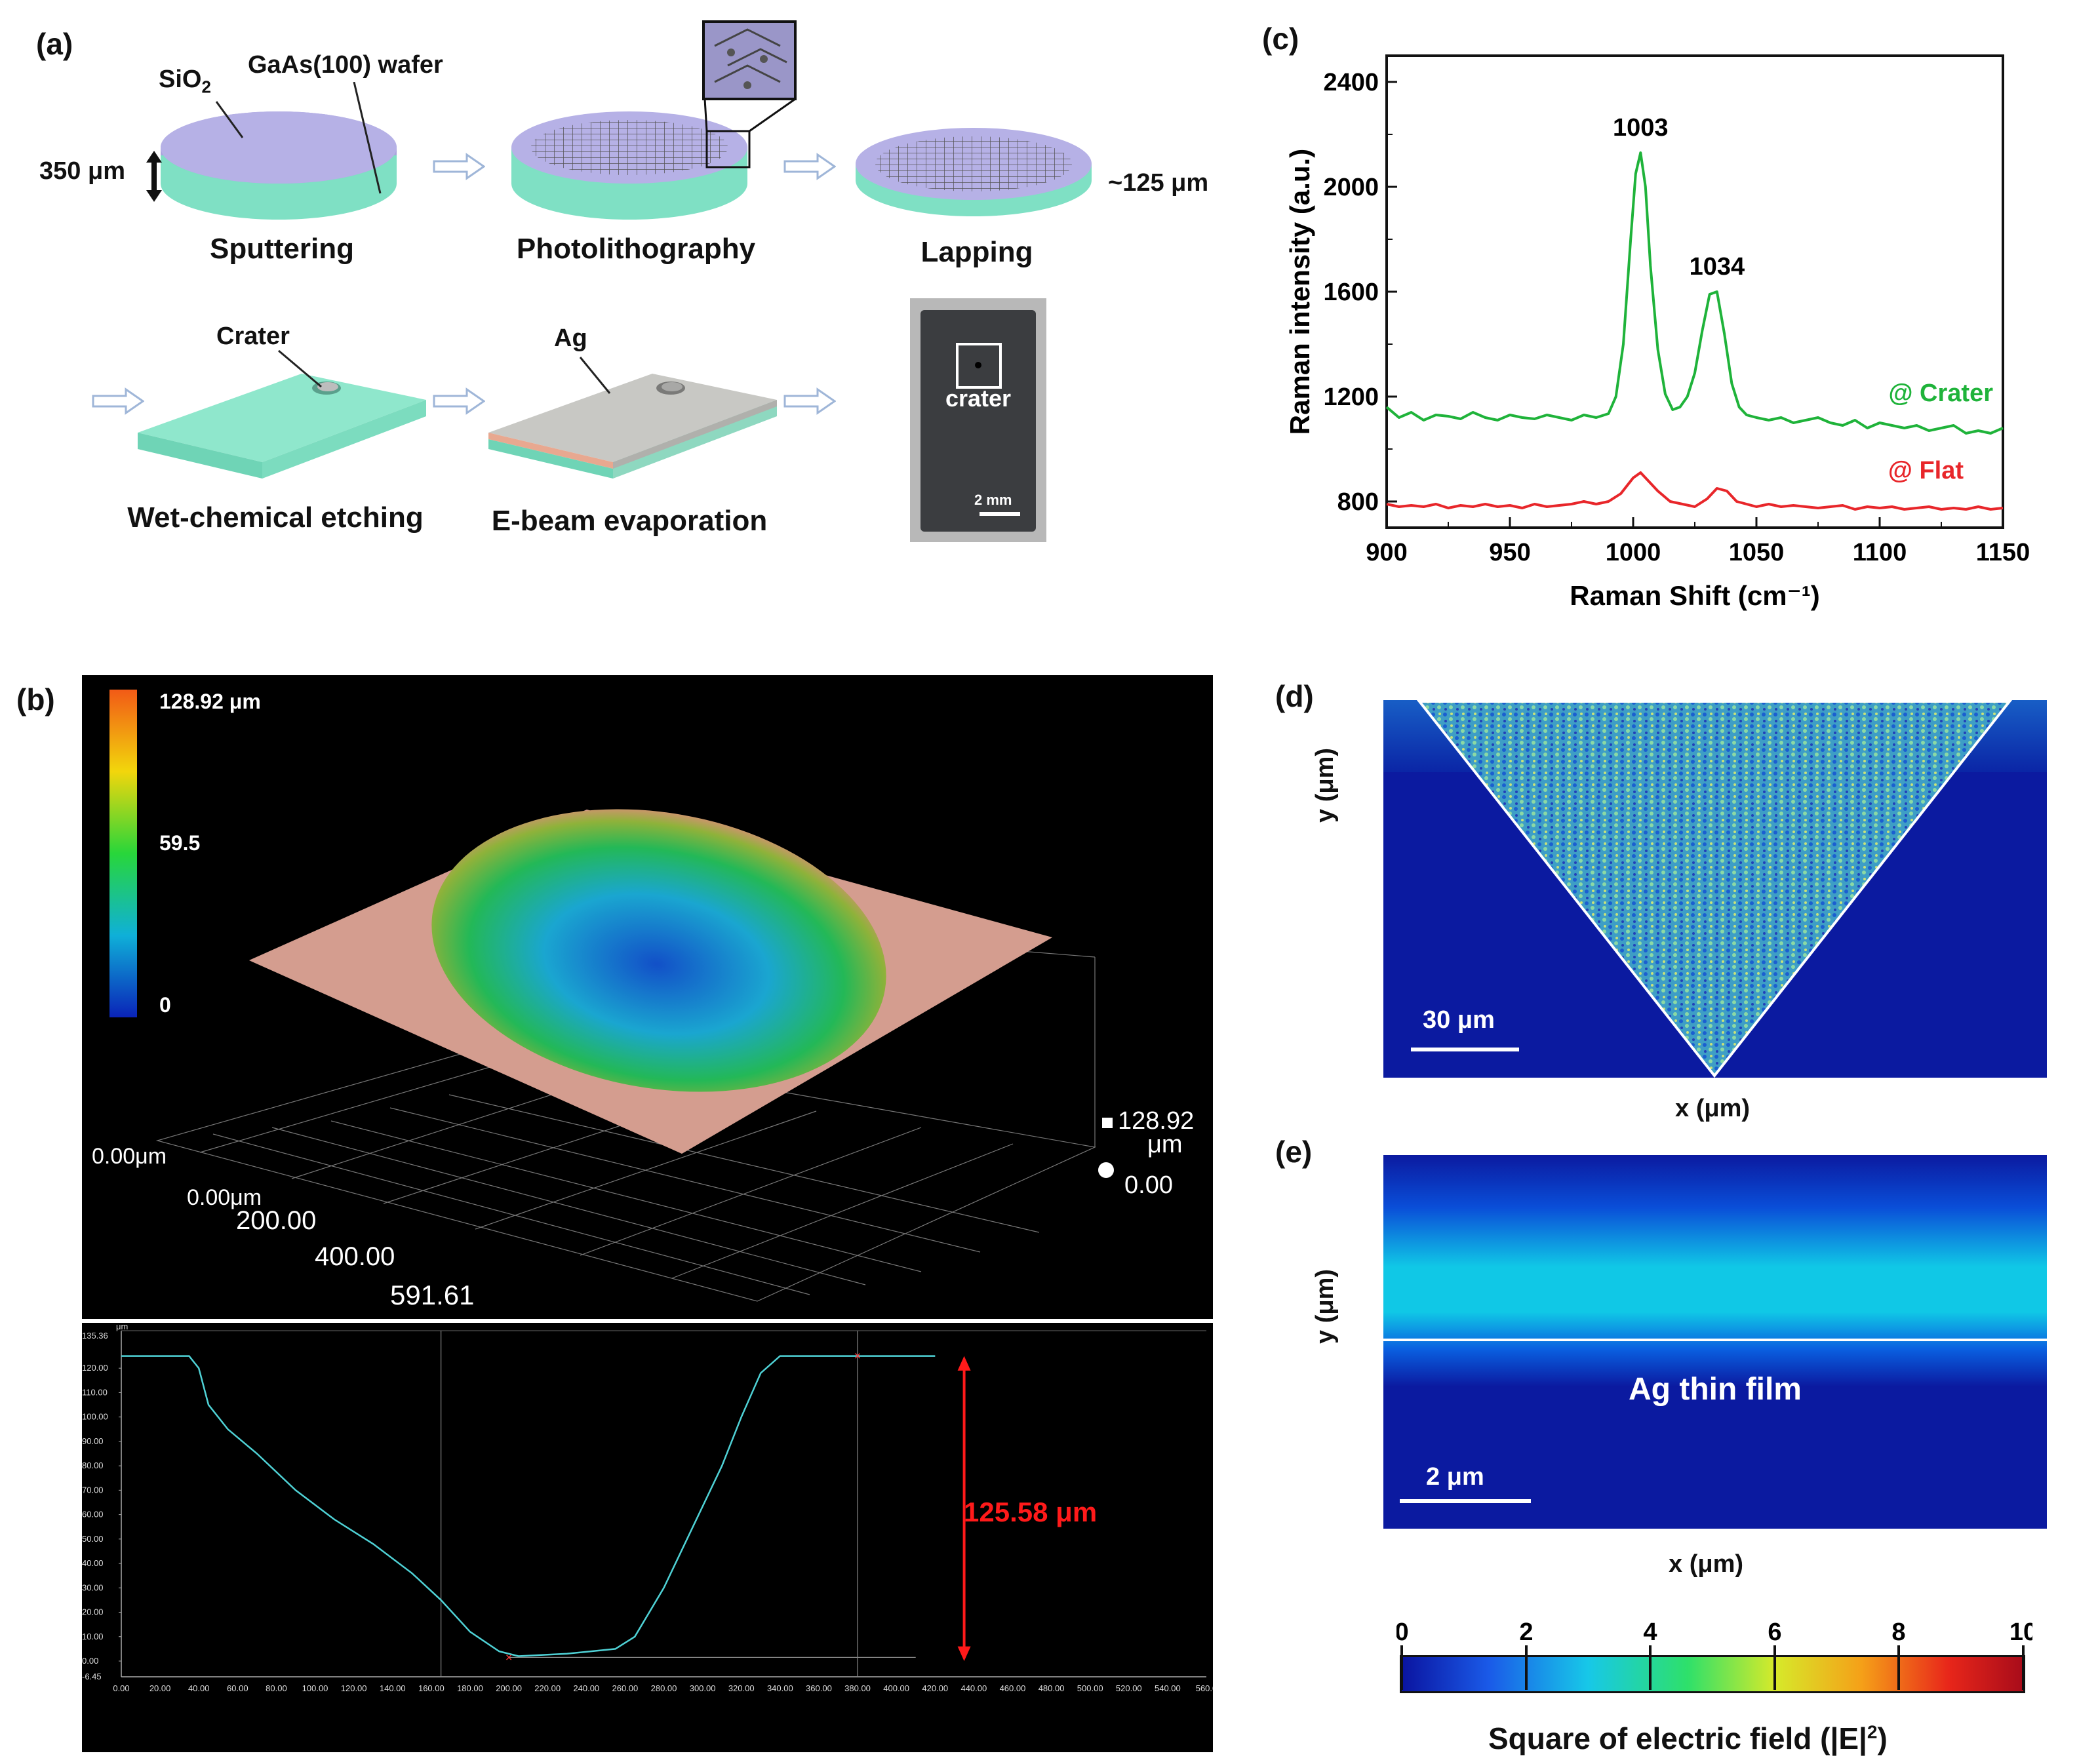  What do you see at coordinates (629, 521) in the screenshot?
I see `step-ebeam: E-beam evaporation` at bounding box center [629, 521].